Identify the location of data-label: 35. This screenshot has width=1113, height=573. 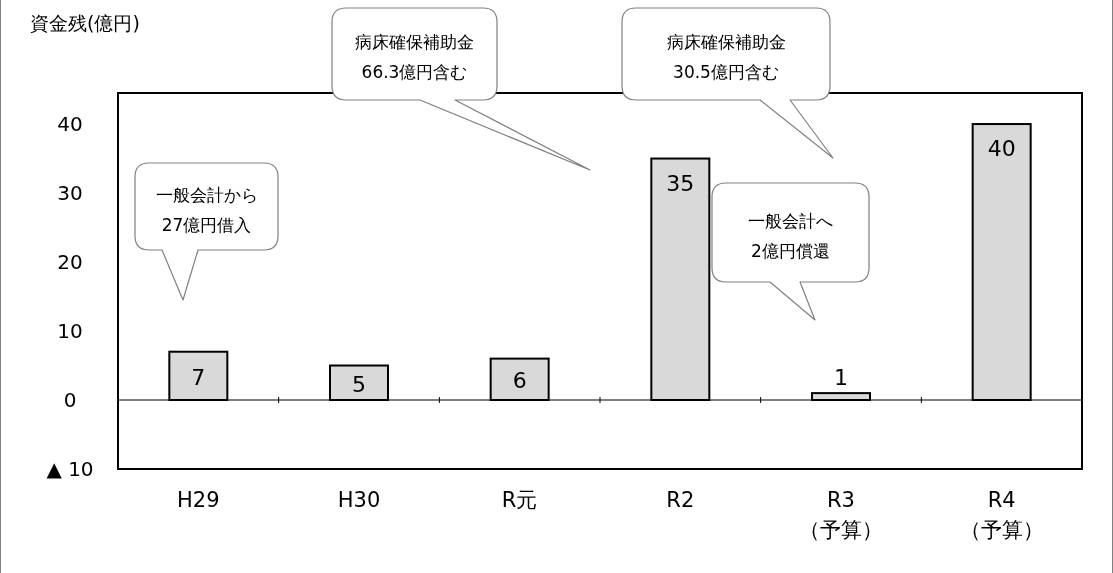
(680, 183).